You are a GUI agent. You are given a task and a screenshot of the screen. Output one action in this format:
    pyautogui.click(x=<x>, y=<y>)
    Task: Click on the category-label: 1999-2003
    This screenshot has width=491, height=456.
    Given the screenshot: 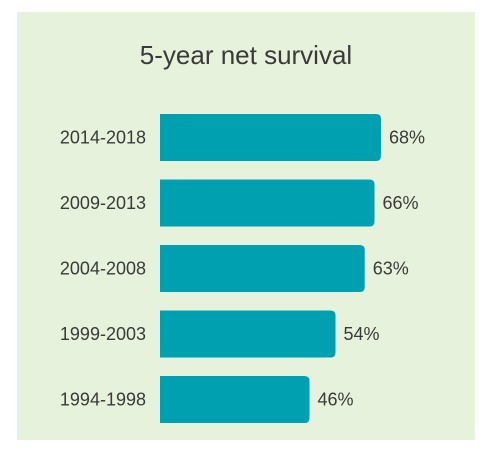 What is the action you would take?
    pyautogui.click(x=103, y=334)
    